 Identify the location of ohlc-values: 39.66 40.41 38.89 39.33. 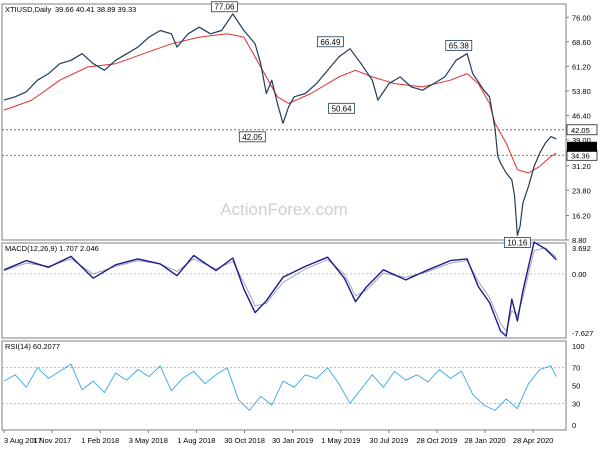
(95, 9).